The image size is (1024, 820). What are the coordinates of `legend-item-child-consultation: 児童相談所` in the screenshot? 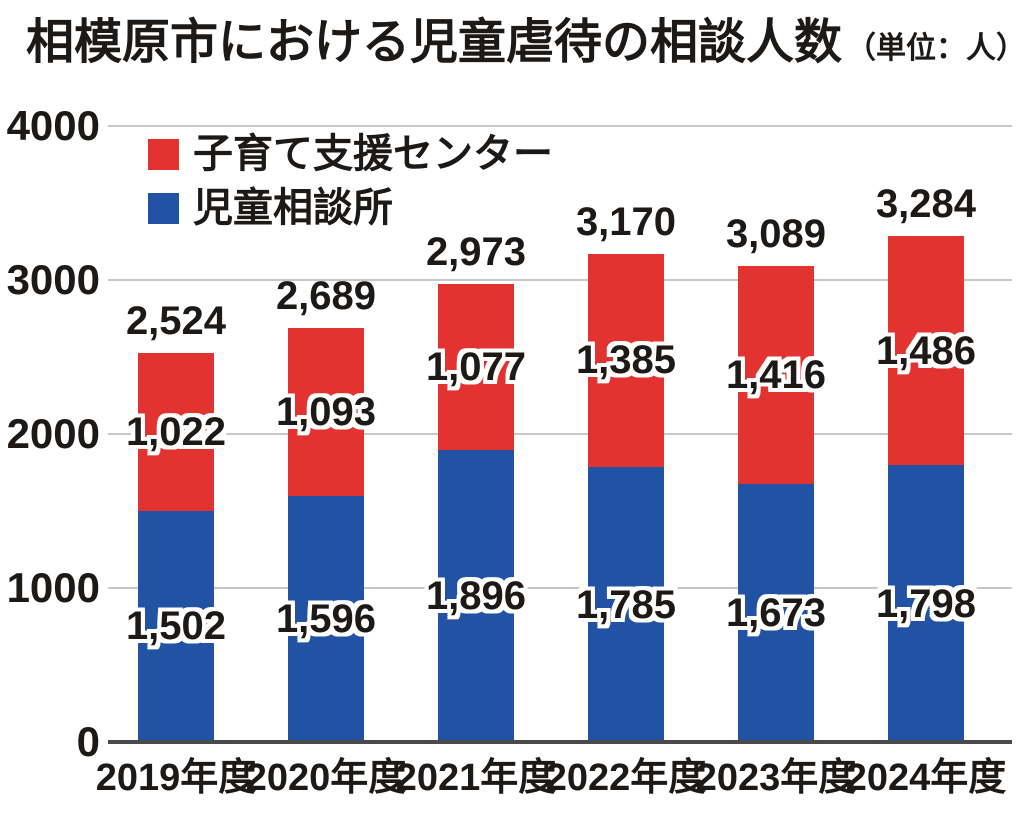 It's located at (350, 208).